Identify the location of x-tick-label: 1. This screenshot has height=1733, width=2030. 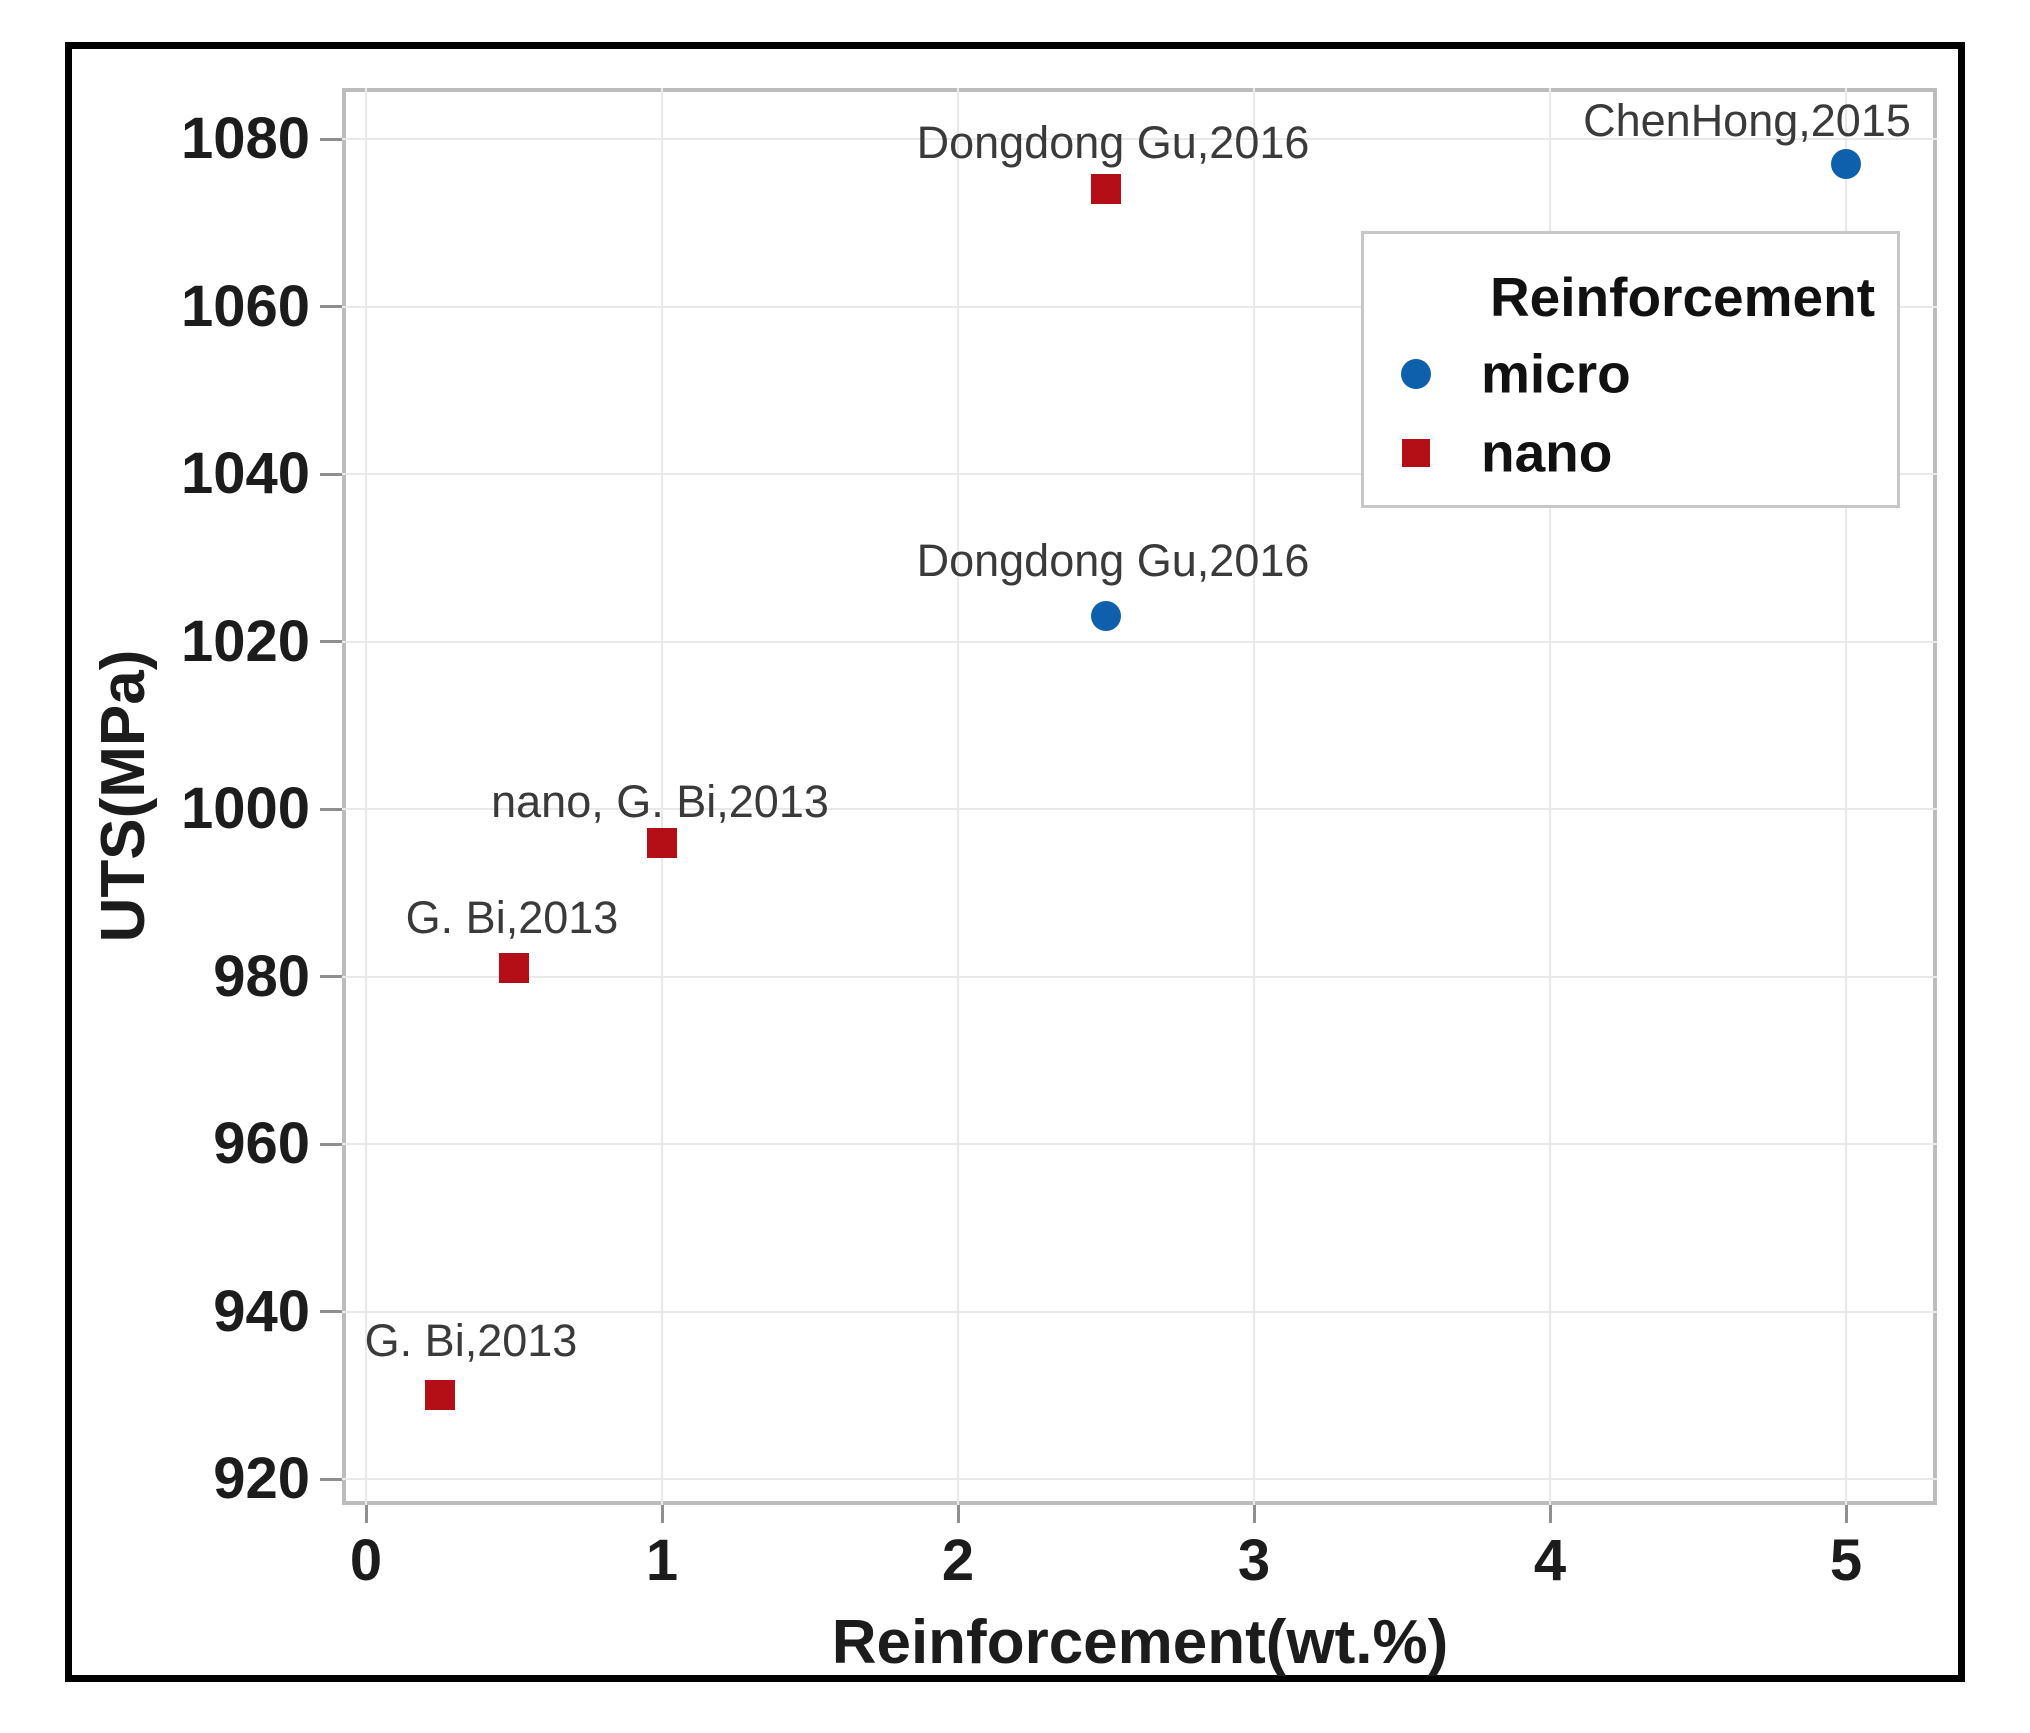
(662, 1560).